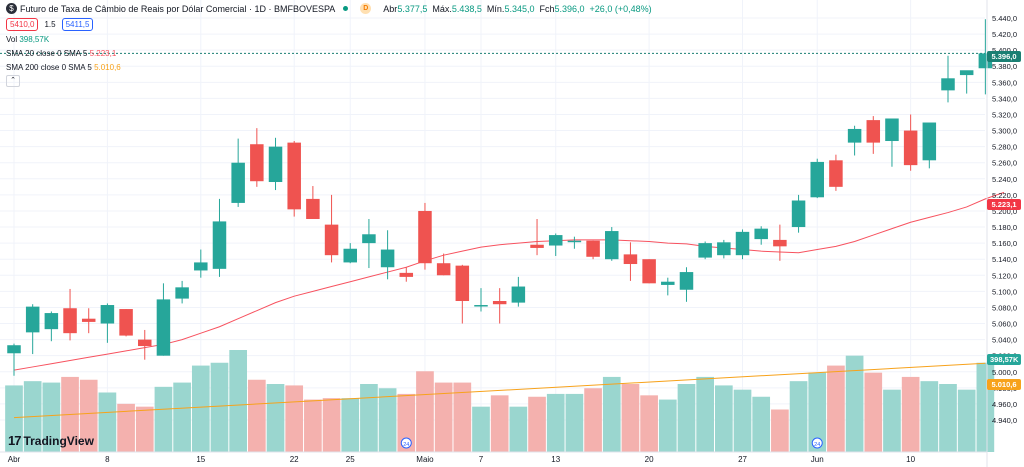 This screenshot has width=1024, height=467. What do you see at coordinates (742, 459) in the screenshot?
I see `time-axis-label: 27` at bounding box center [742, 459].